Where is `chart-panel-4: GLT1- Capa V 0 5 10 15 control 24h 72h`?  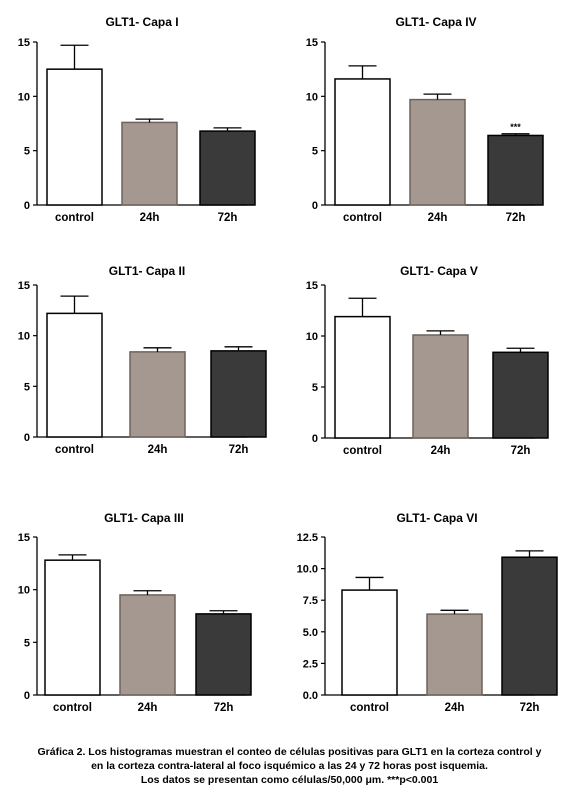 chart-panel-4: GLT1- Capa V 0 5 10 15 control 24h 72h is located at coordinates (427, 360).